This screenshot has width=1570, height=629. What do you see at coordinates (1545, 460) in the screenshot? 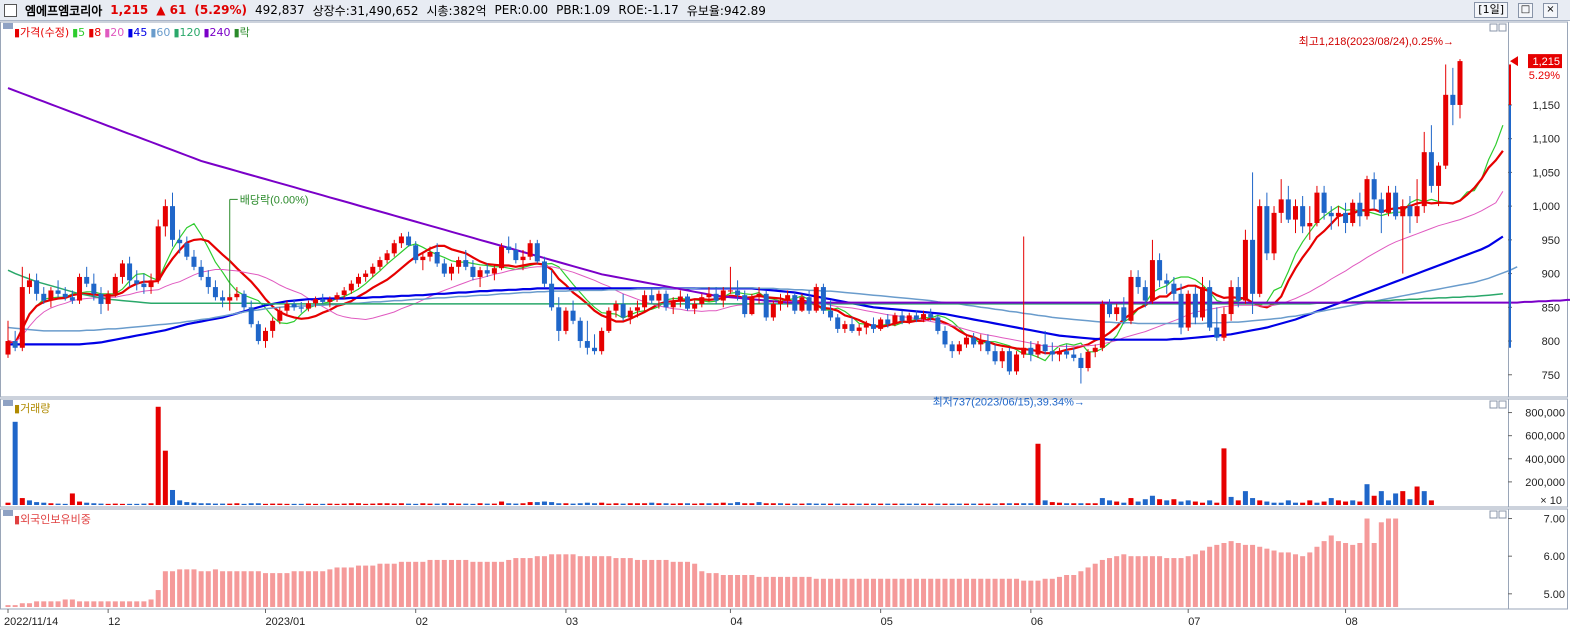
I see `volume-tick-label: 400,000` at bounding box center [1545, 460].